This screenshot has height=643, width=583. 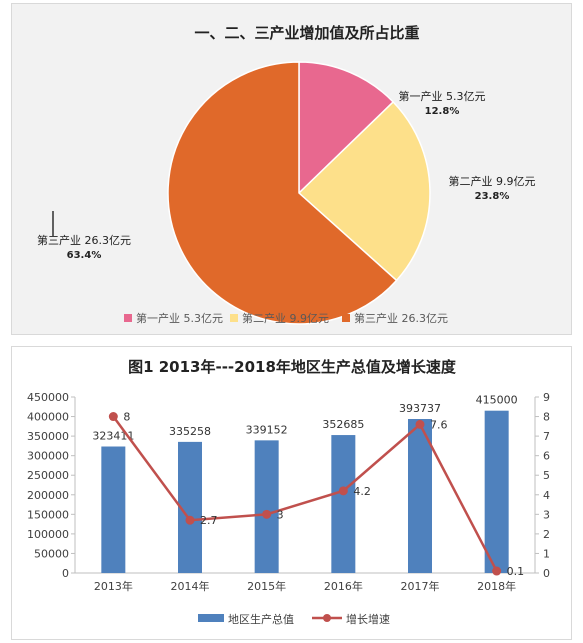 What do you see at coordinates (546, 397) in the screenshot?
I see `right-tick-label: 9` at bounding box center [546, 397].